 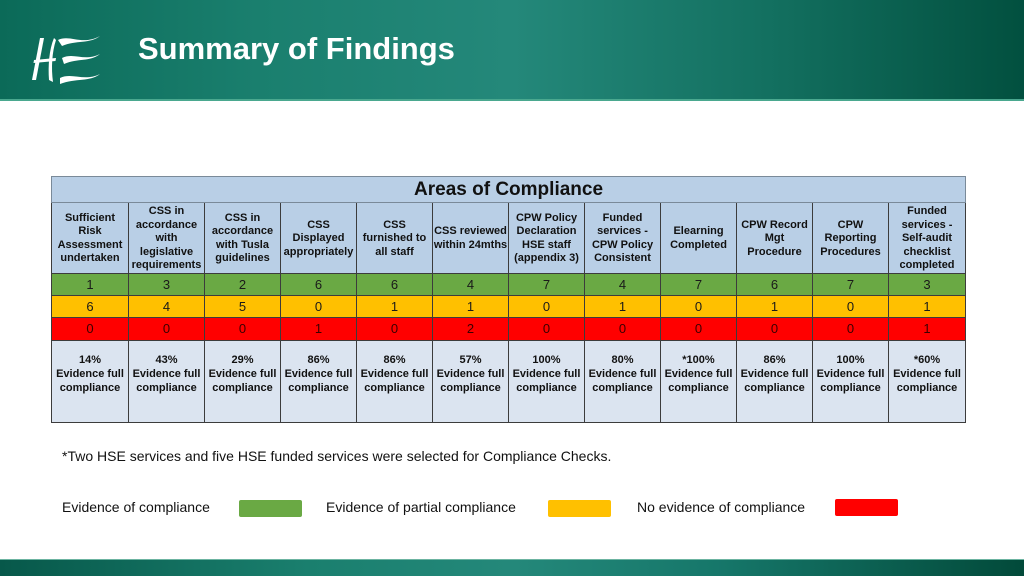 I want to click on legend-label-none: No evidence of compliance, so click(x=721, y=507).